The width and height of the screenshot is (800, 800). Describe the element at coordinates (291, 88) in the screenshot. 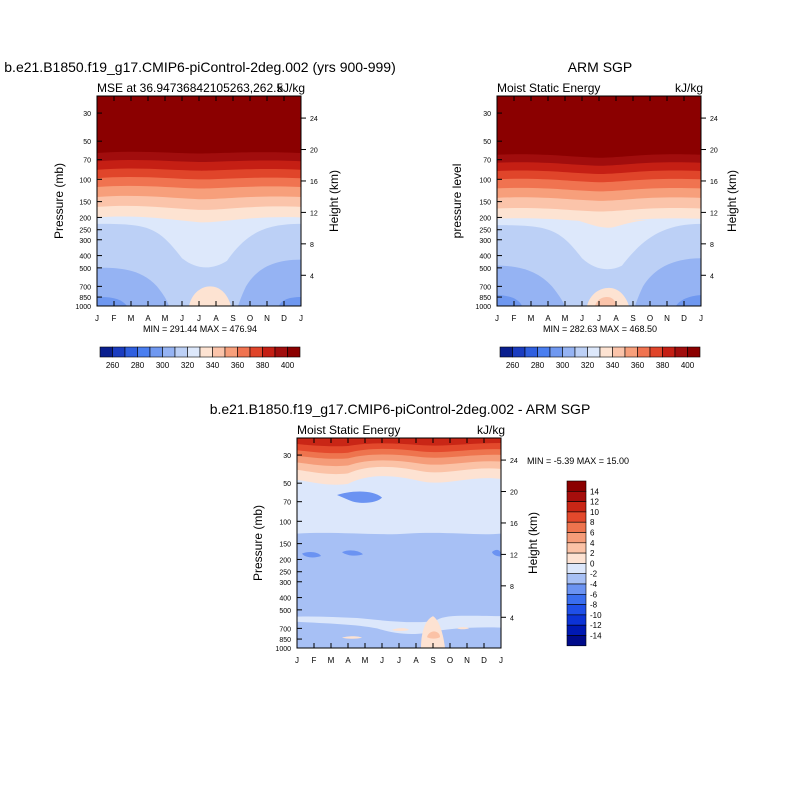

I see `panel-model-units: kJ/kg` at that location.